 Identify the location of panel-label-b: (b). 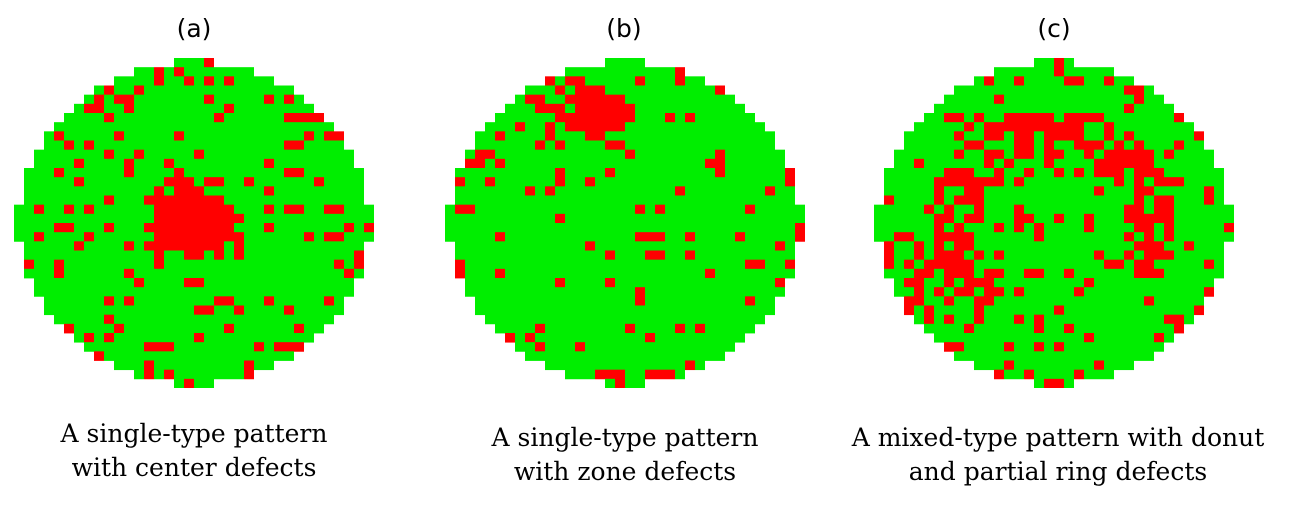
(624, 28).